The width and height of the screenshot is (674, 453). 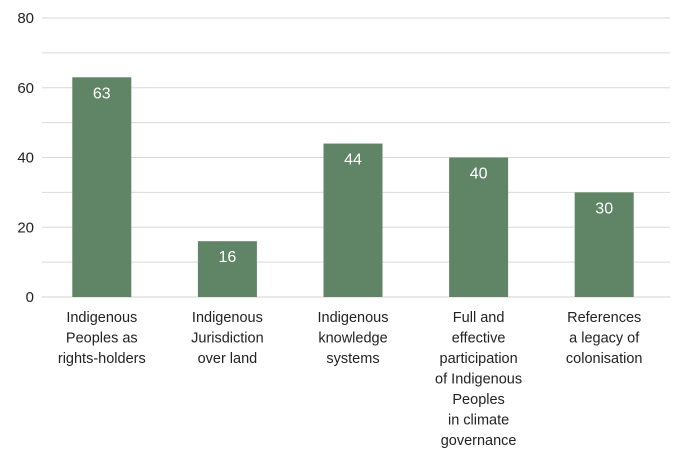 I want to click on y-tick-label: 0, so click(x=30, y=297).